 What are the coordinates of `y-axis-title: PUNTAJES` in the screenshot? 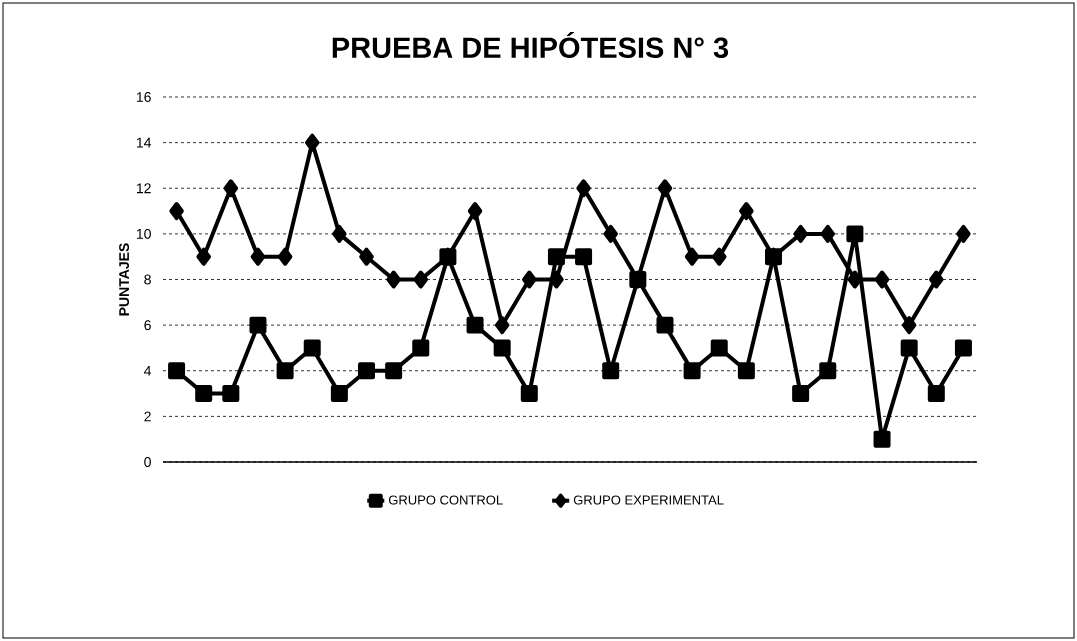 It's located at (124, 279).